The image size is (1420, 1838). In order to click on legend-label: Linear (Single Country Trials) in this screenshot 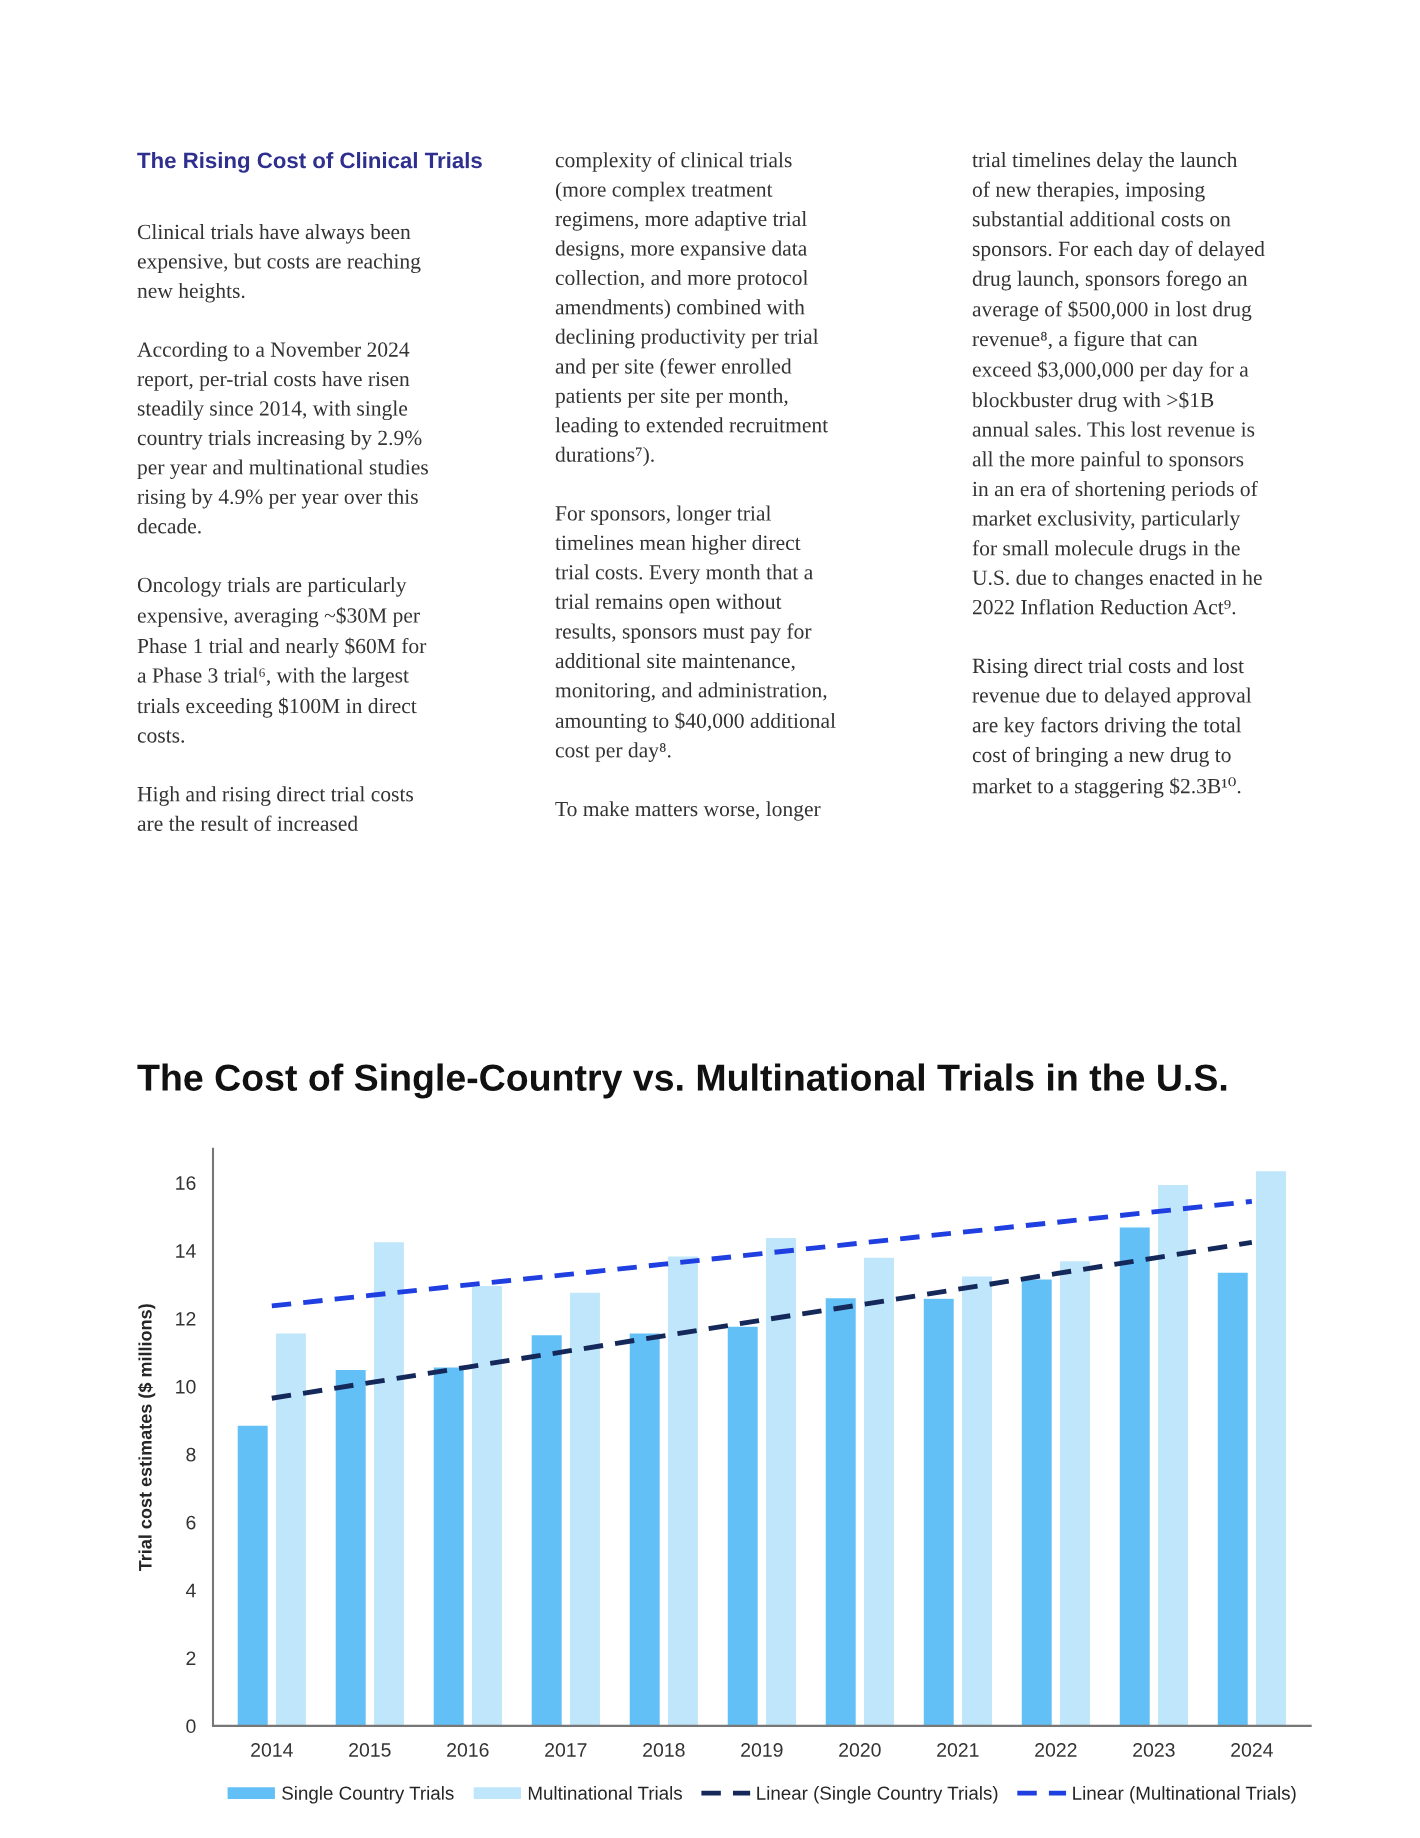, I will do `click(877, 1795)`.